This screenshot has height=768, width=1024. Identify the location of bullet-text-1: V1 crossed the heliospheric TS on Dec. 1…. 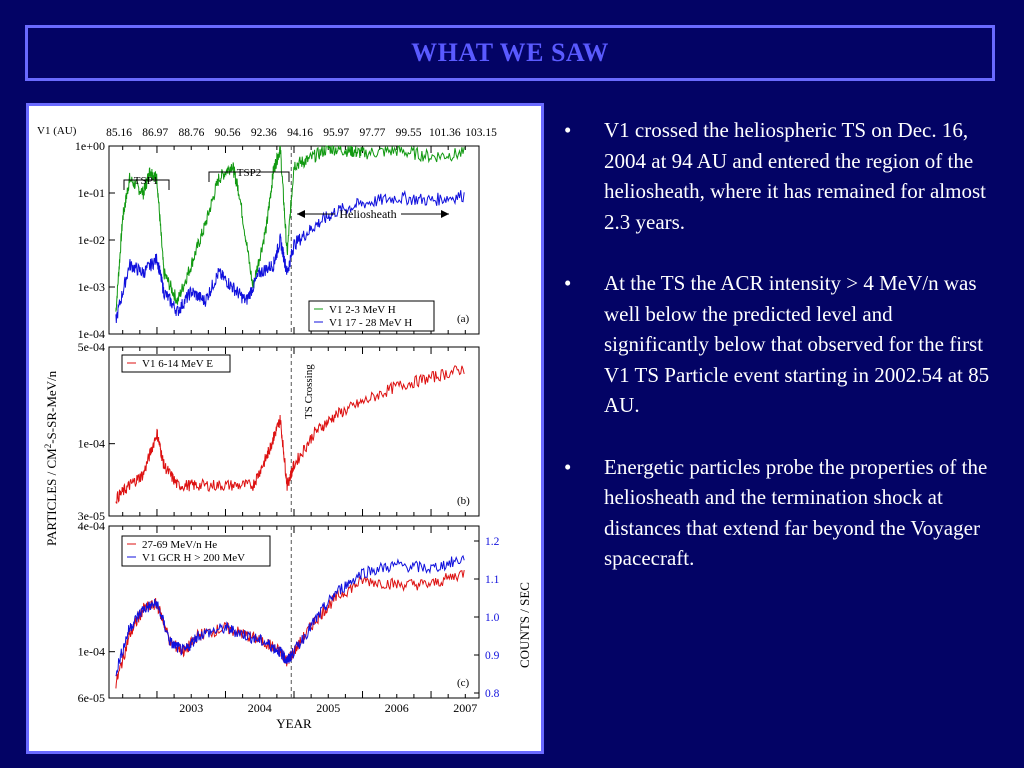
(795, 176).